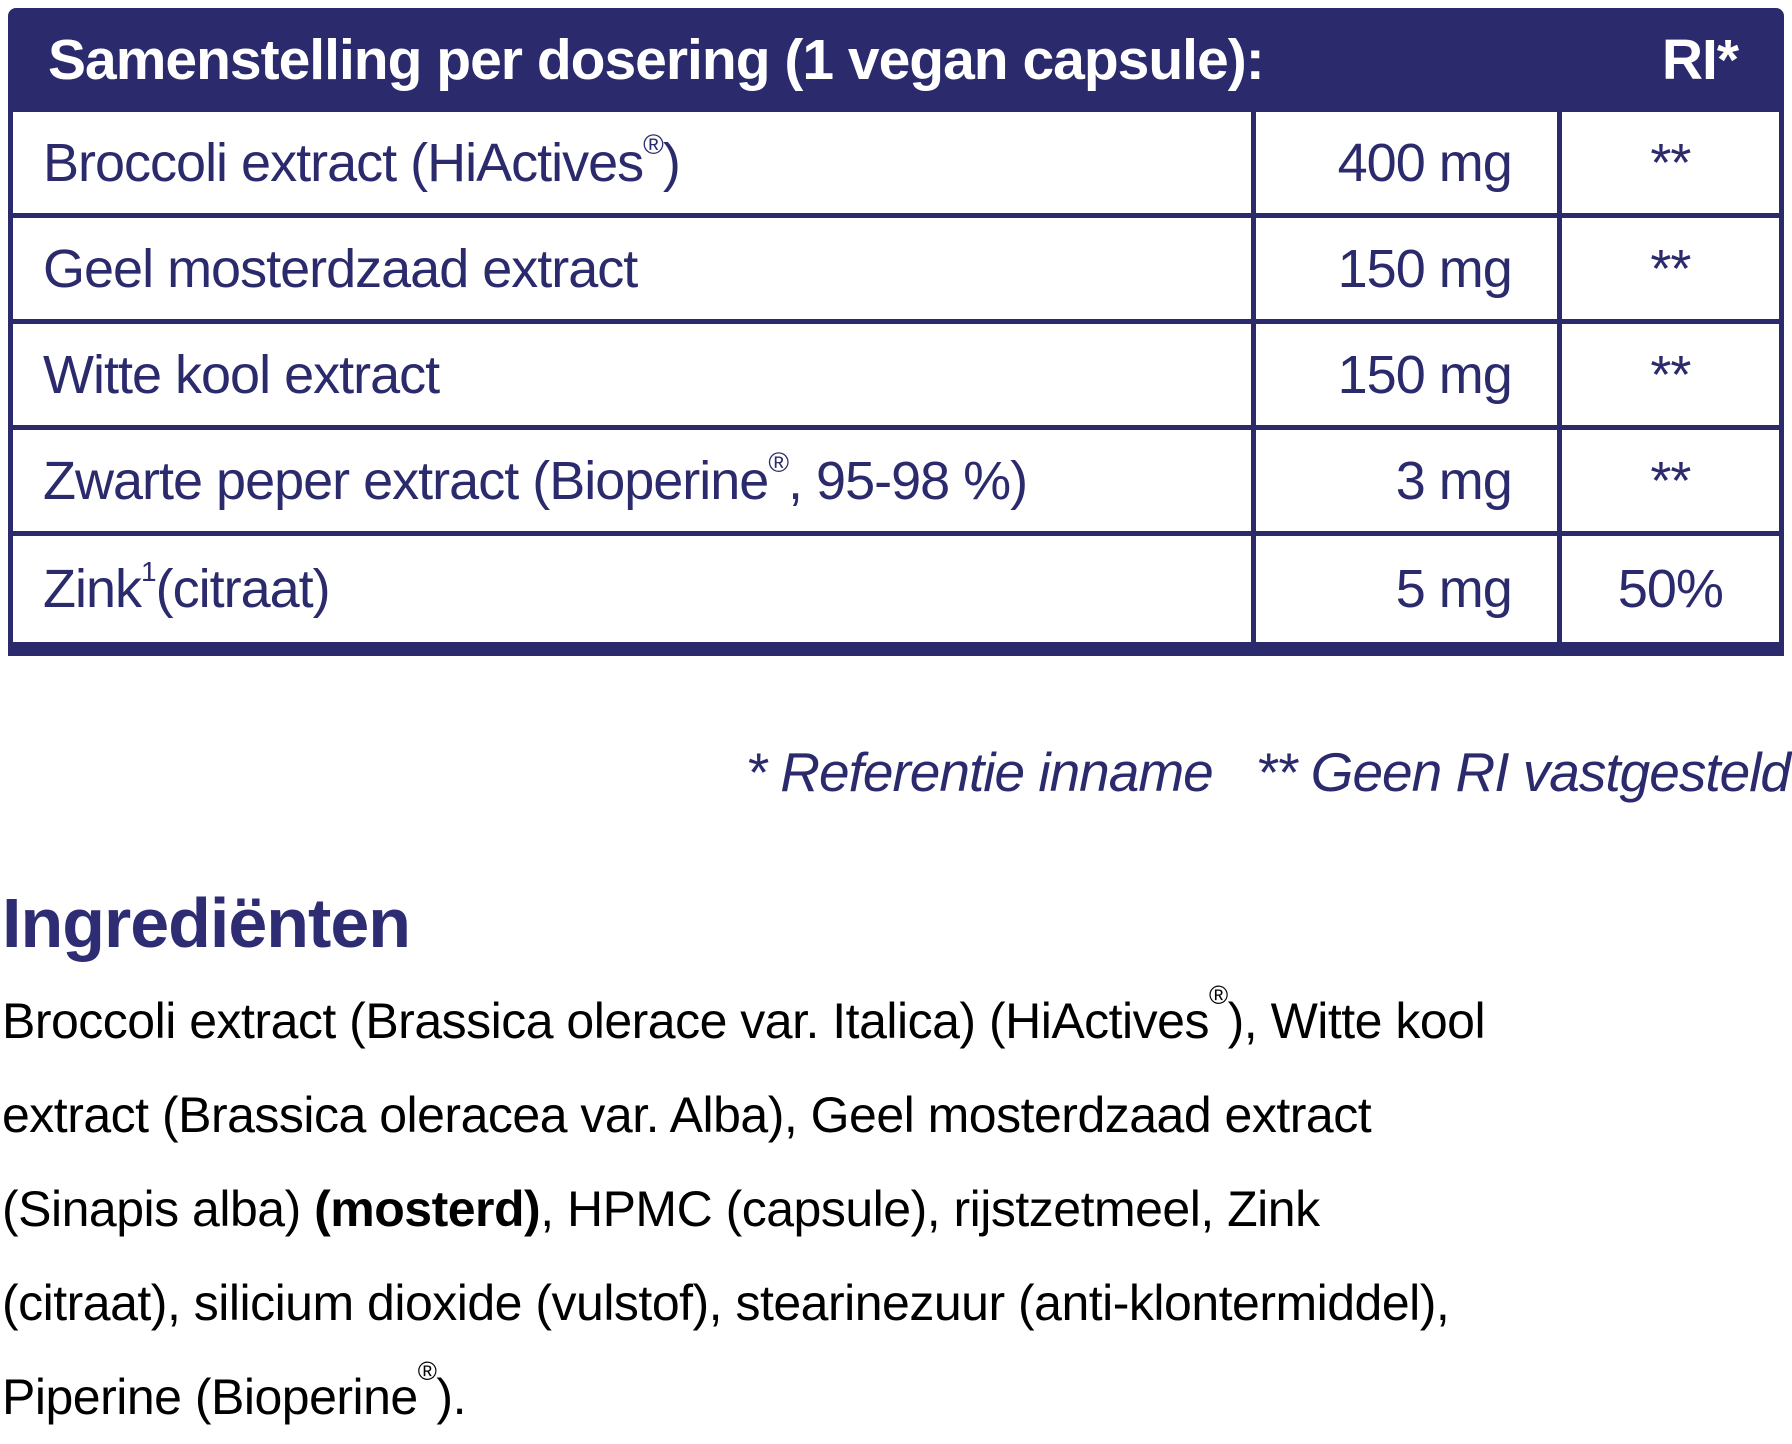  Describe the element at coordinates (1670, 589) in the screenshot. I see `ri-cell: 50%` at that location.